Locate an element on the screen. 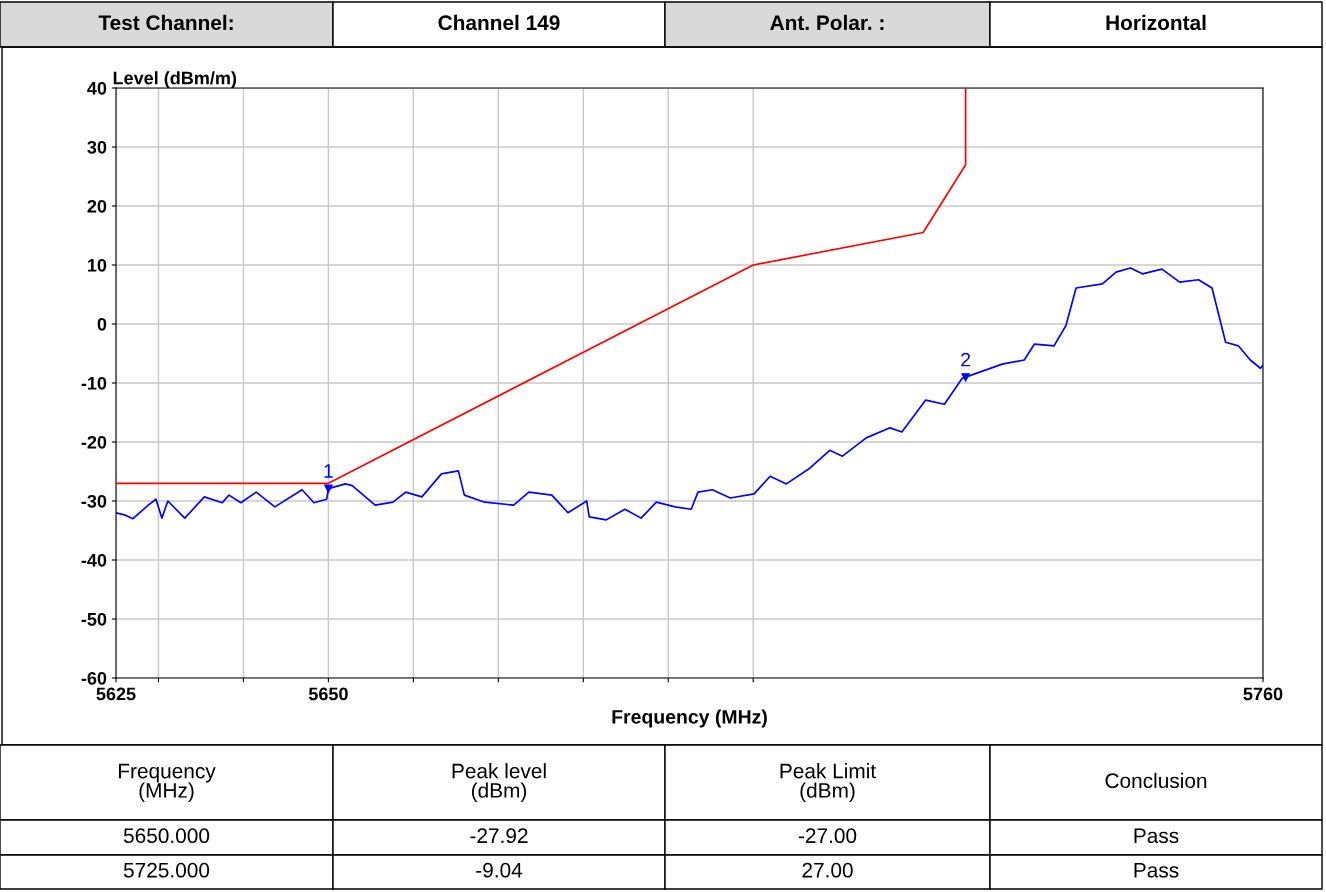 This screenshot has height=892, width=1326. text: -27.00 is located at coordinates (827, 836).